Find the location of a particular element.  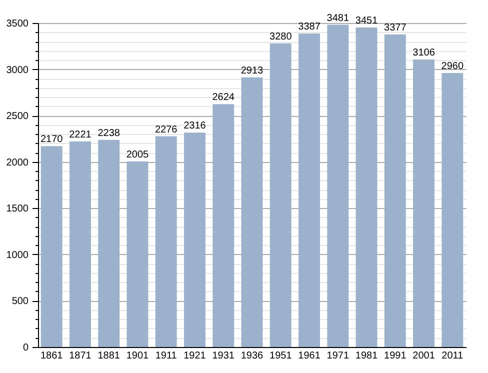

data-label: 3451 is located at coordinates (366, 21).